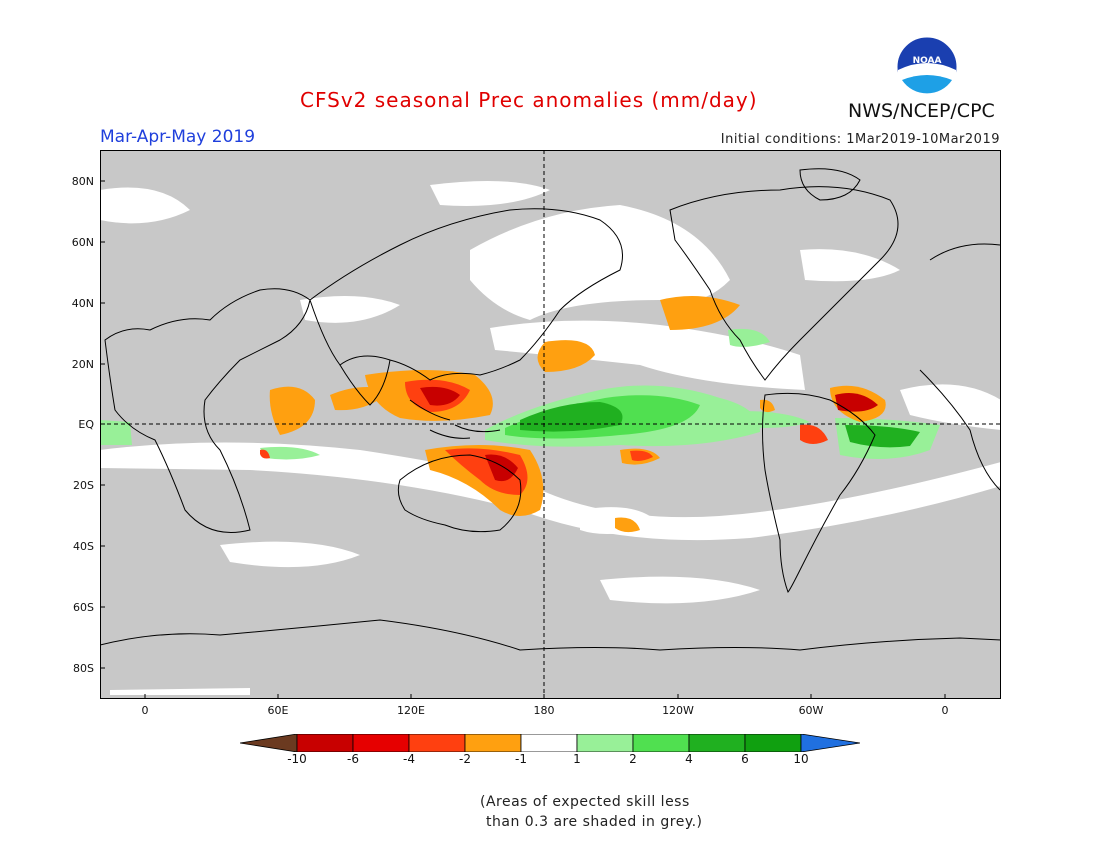  I want to click on lat-label-eq: EQ, so click(86, 424).